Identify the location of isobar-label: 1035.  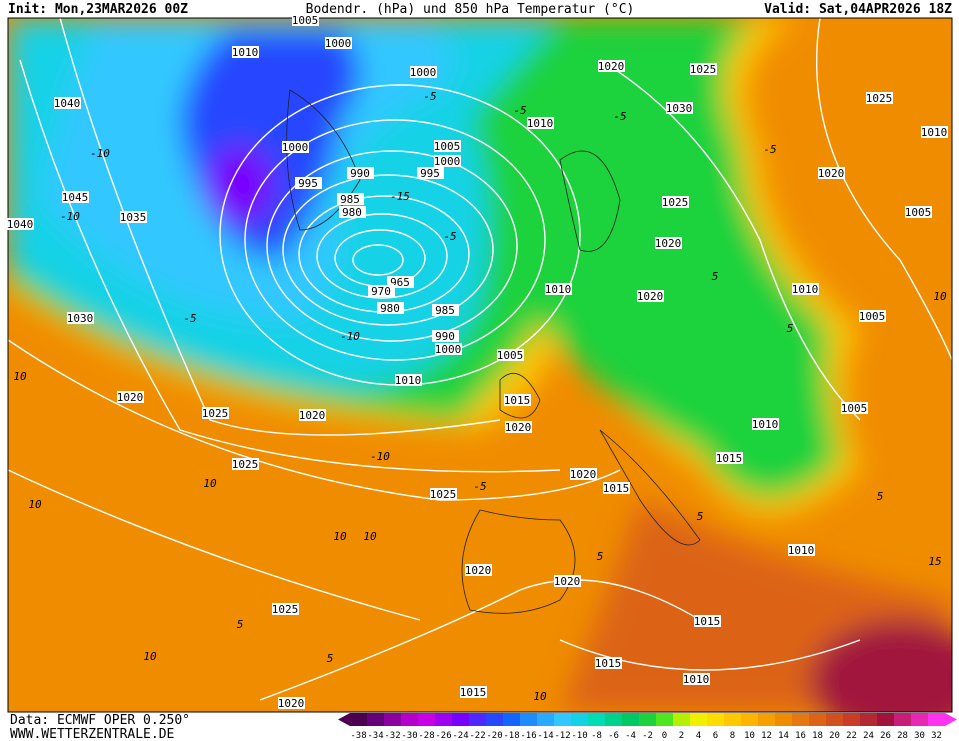
(133, 217).